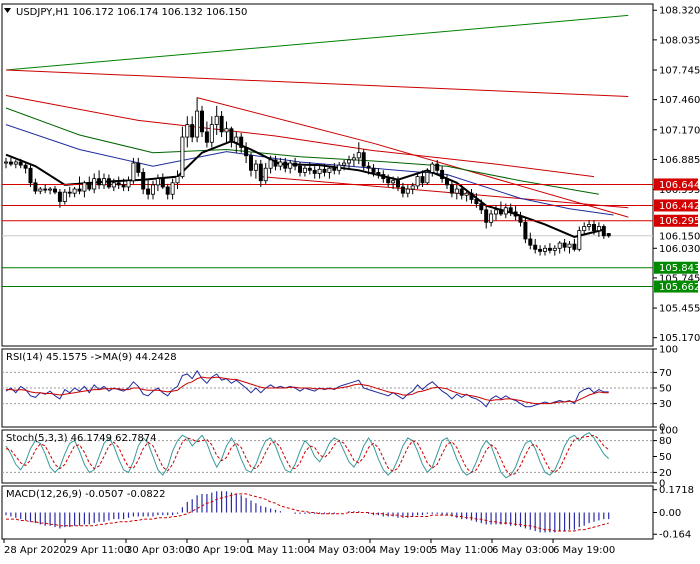  Describe the element at coordinates (679, 278) in the screenshot. I see `y-tick-label: 105.745` at that location.